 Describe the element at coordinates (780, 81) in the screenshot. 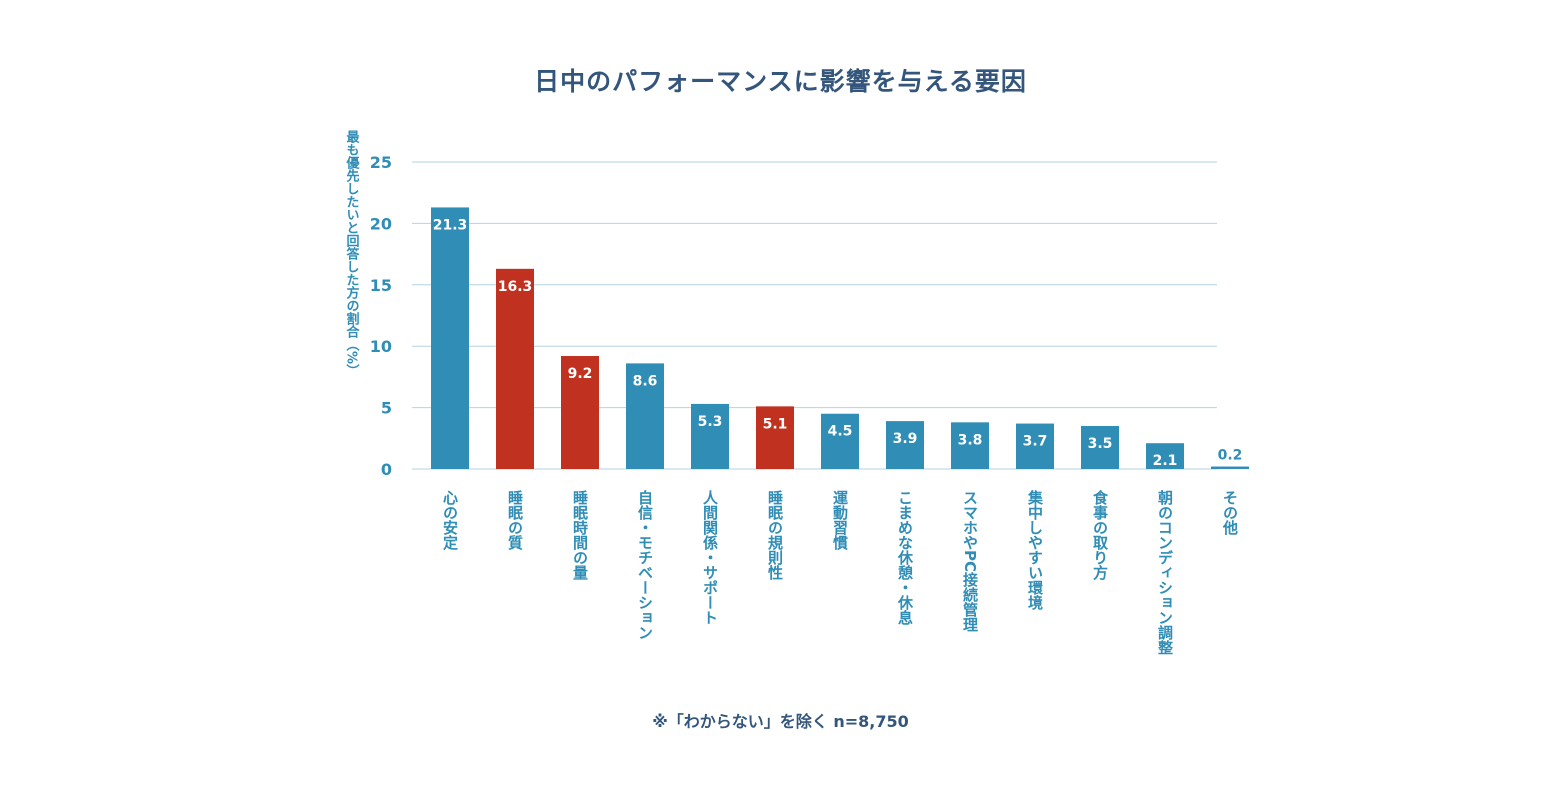

I see `chart-title: 日中のパフォーマンスに影響を与える要因` at that location.